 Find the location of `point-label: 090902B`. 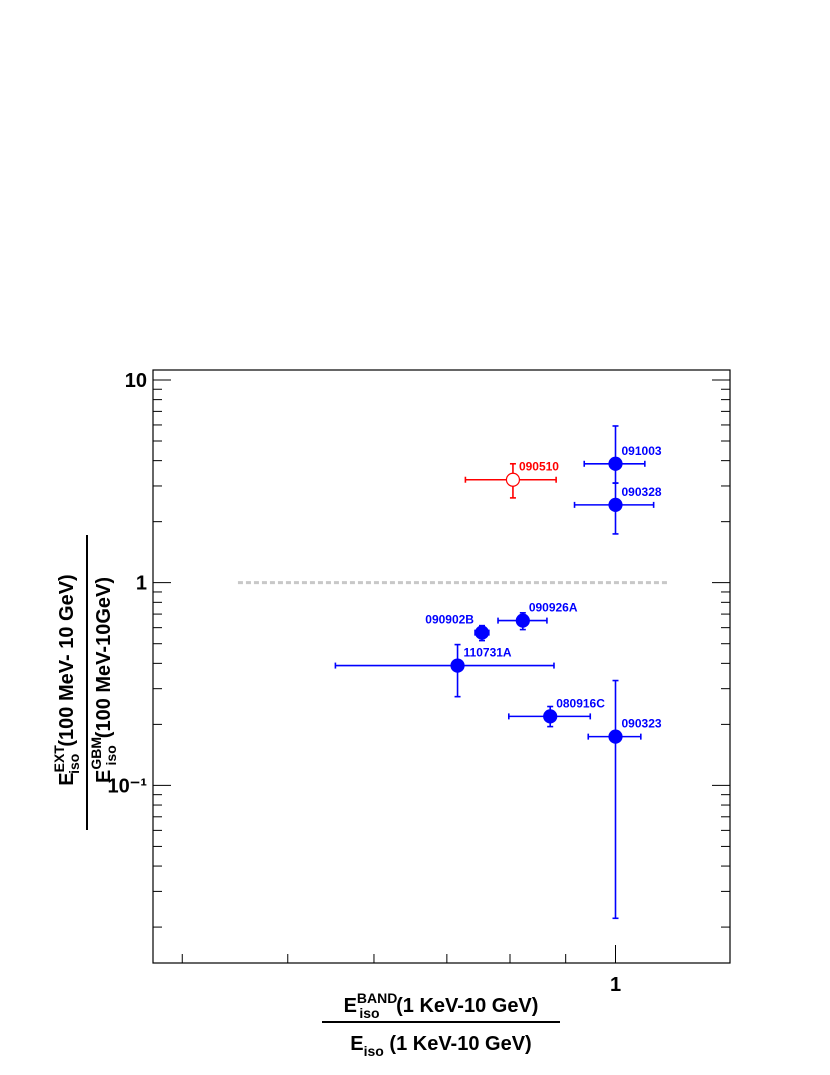

point-label: 090902B is located at coordinates (449, 620).